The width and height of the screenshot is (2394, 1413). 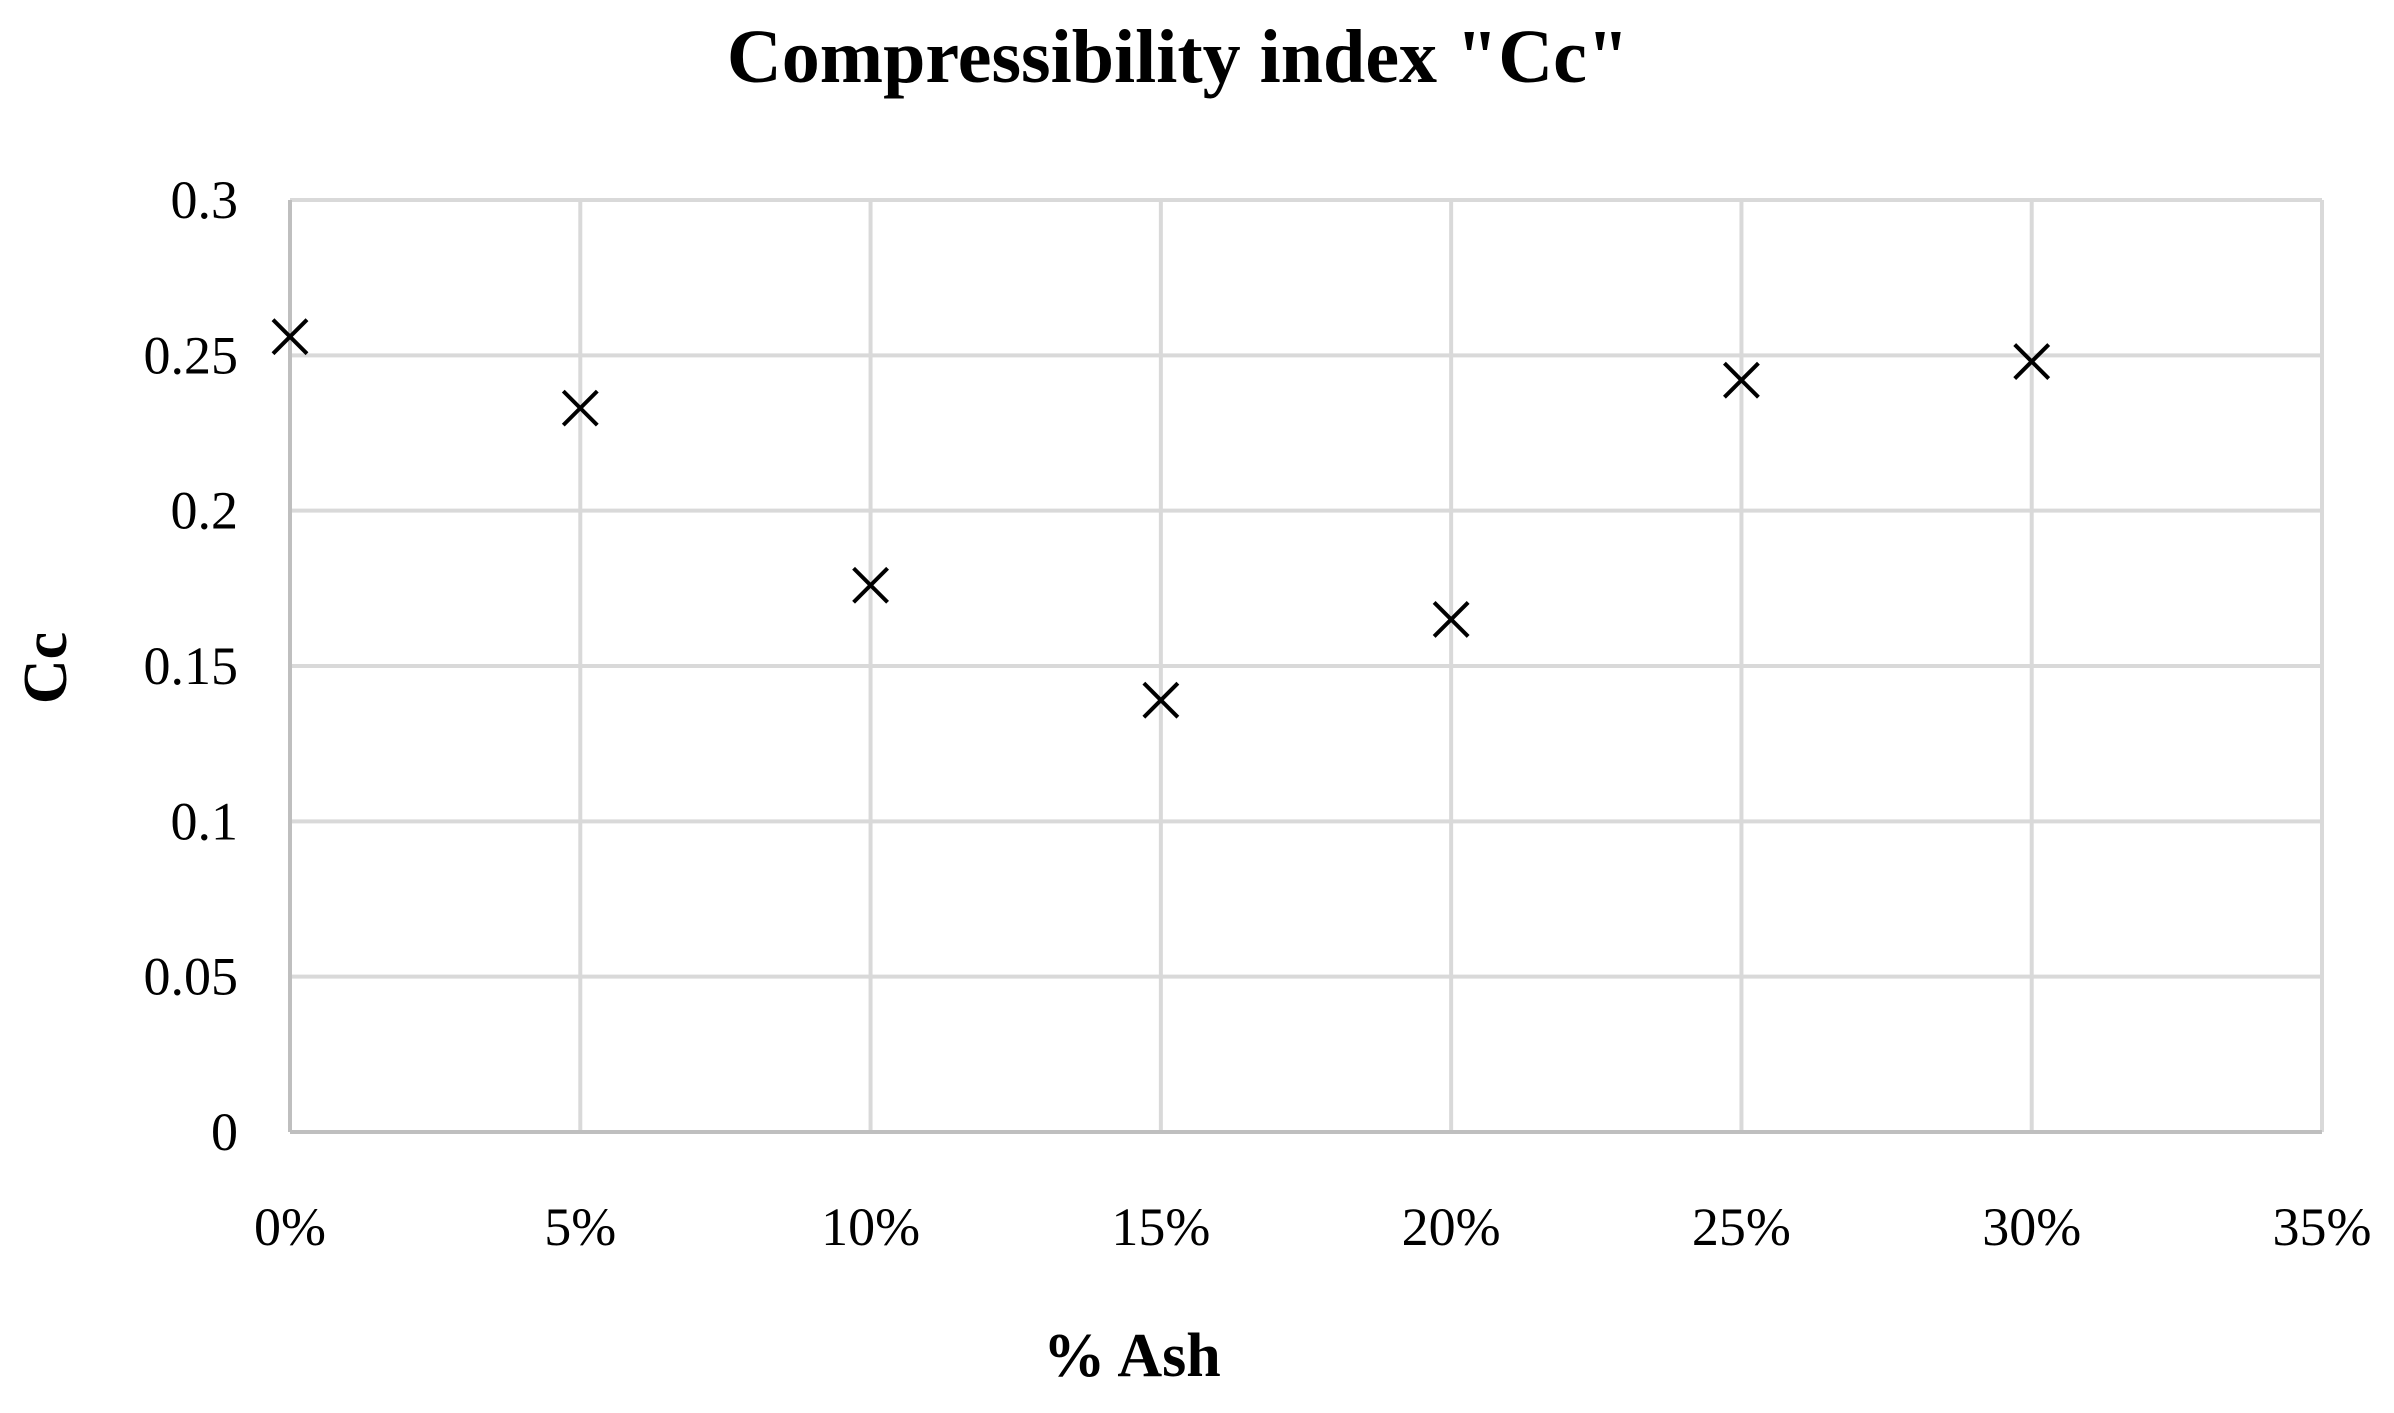 I want to click on y-tick-label: 0.15, so click(x=191, y=666).